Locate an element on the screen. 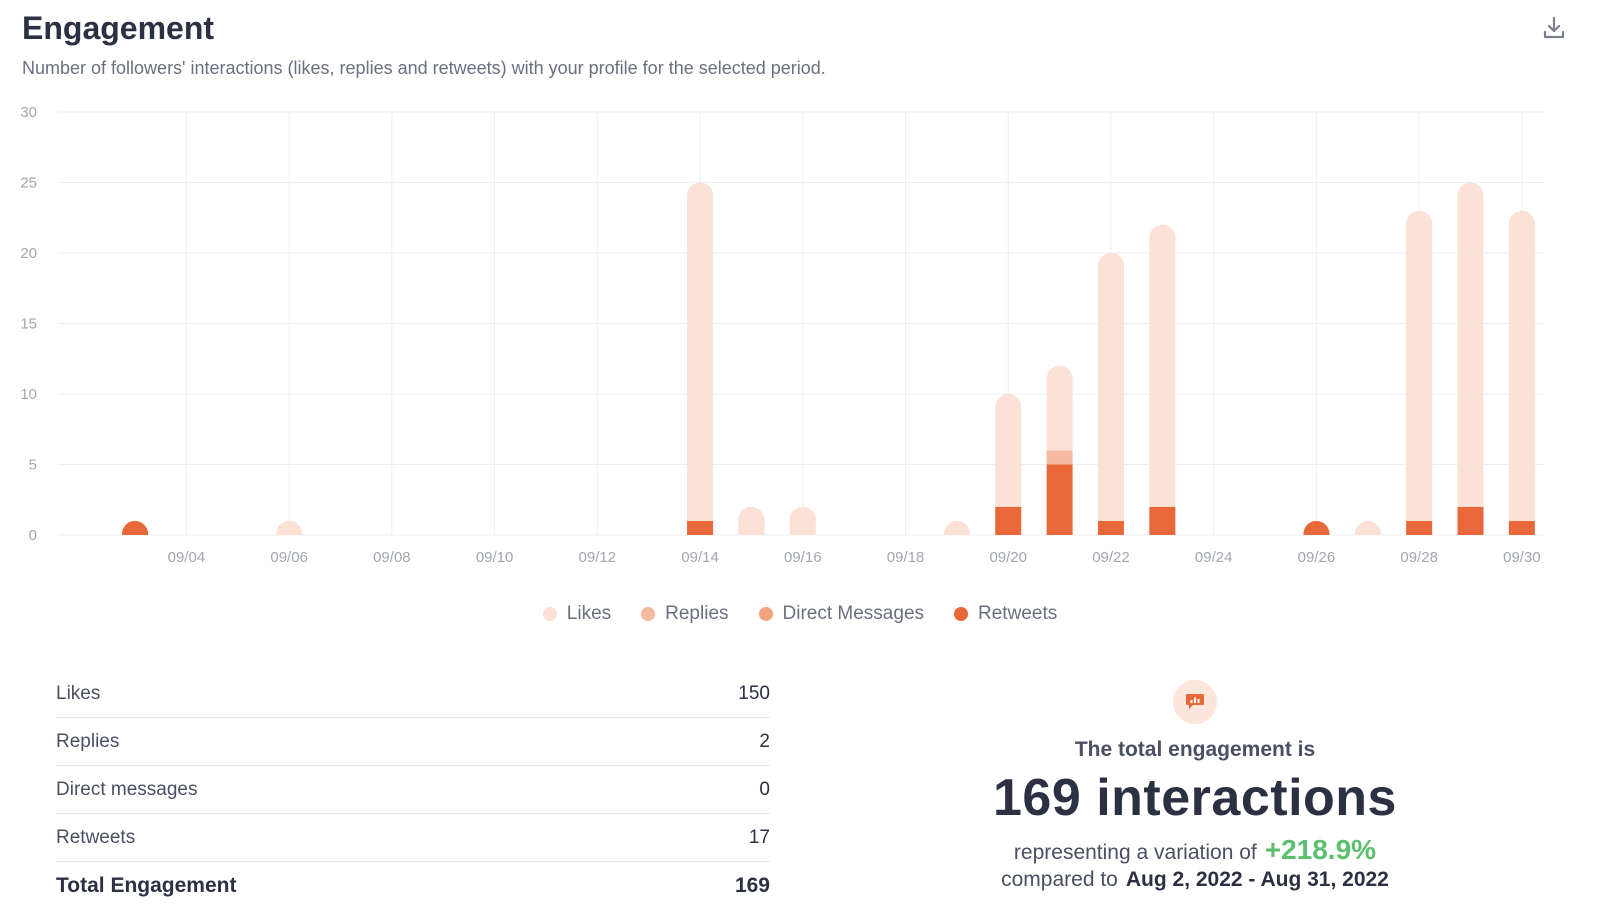  legend-label-direct-messages: Direct Messages is located at coordinates (853, 613).